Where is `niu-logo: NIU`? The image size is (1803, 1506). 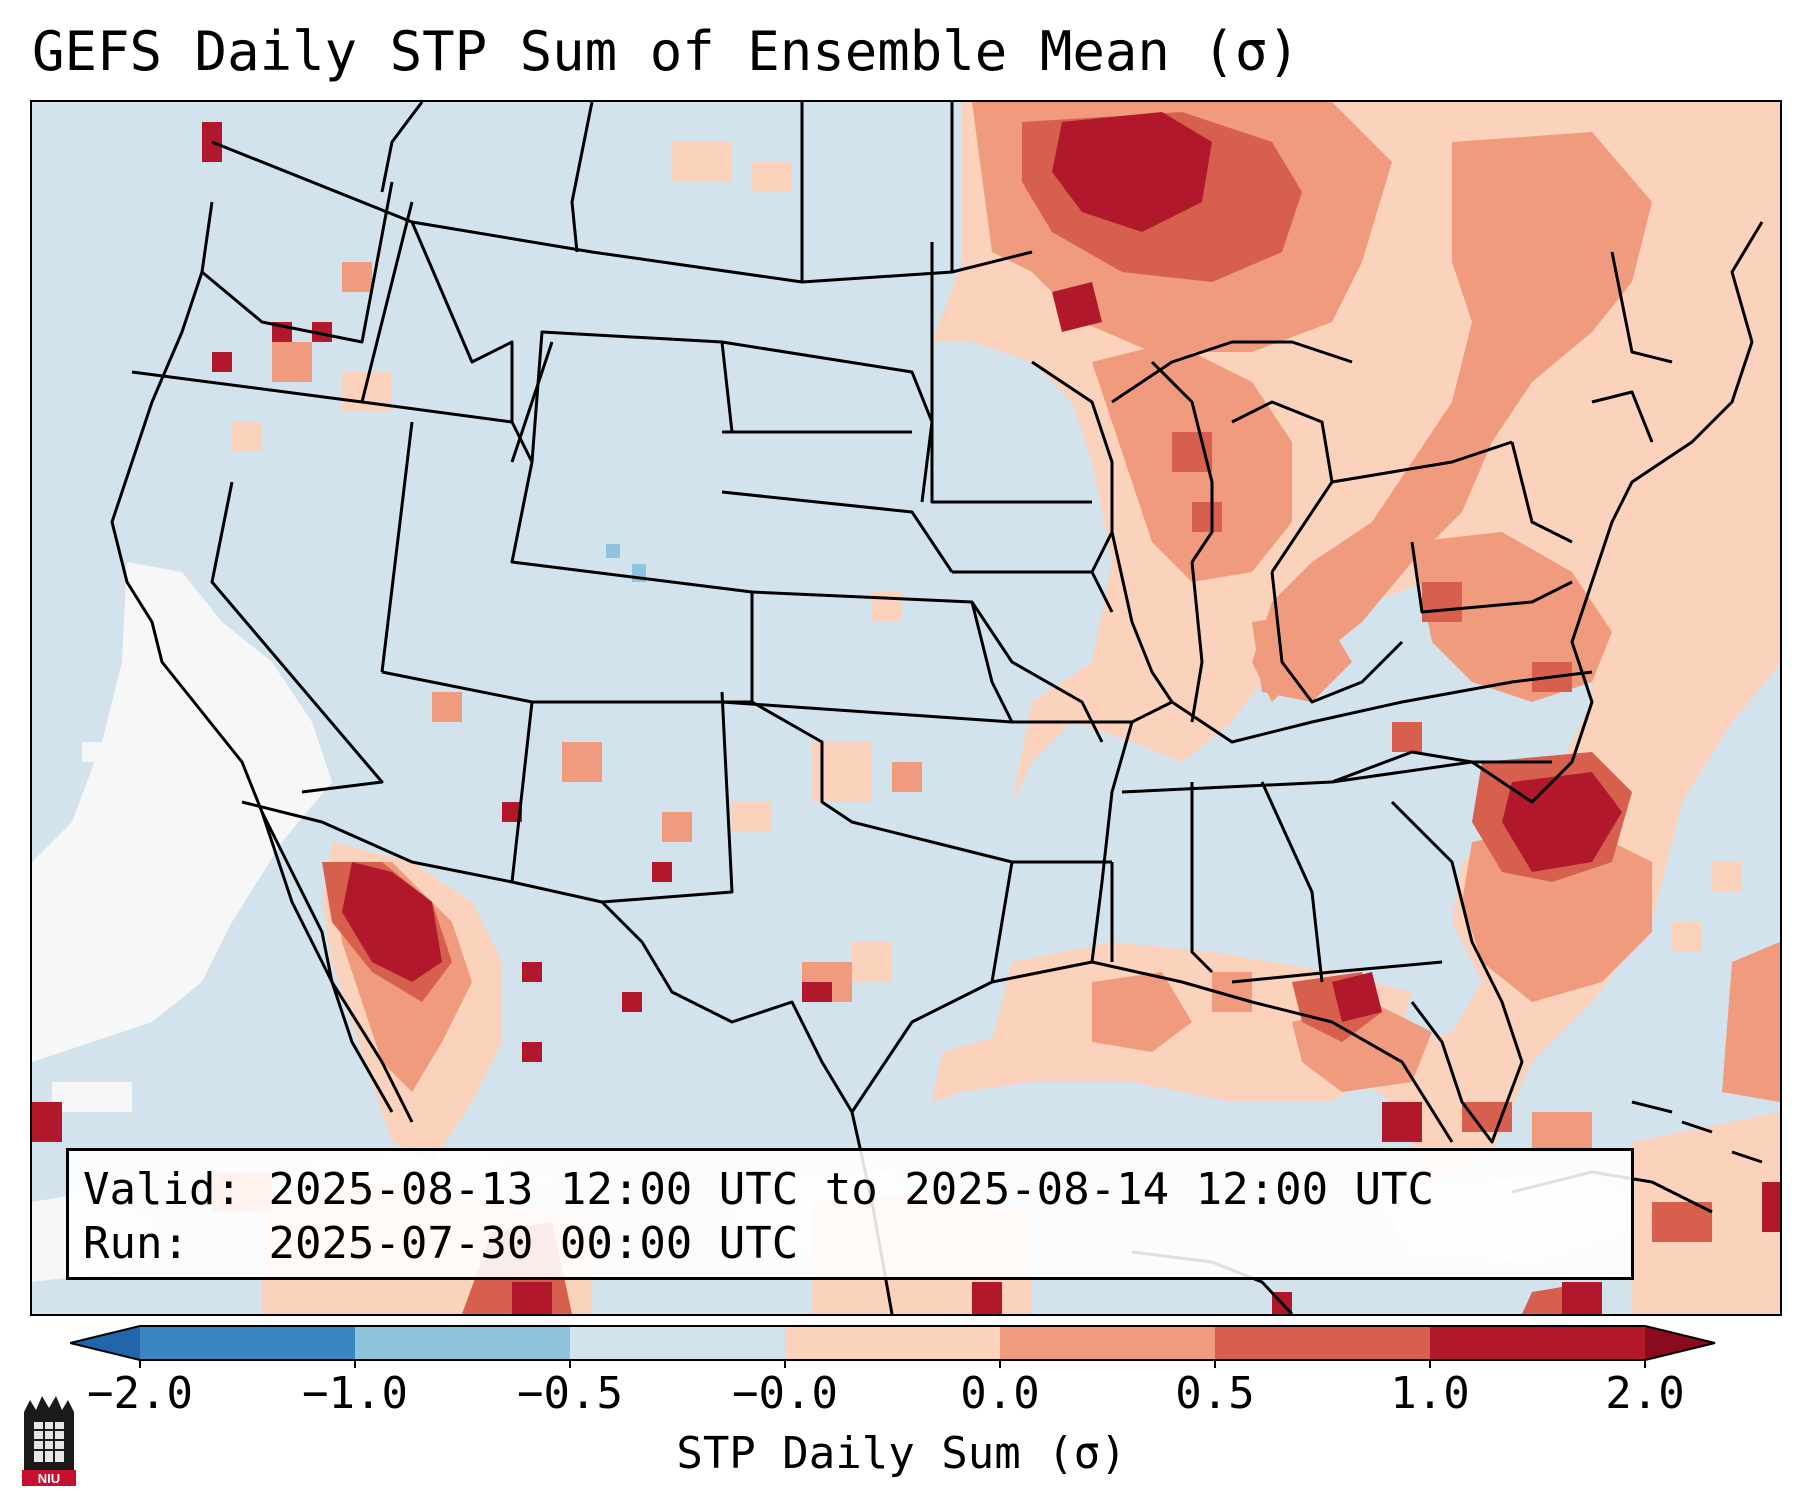
niu-logo: NIU is located at coordinates (49, 1441).